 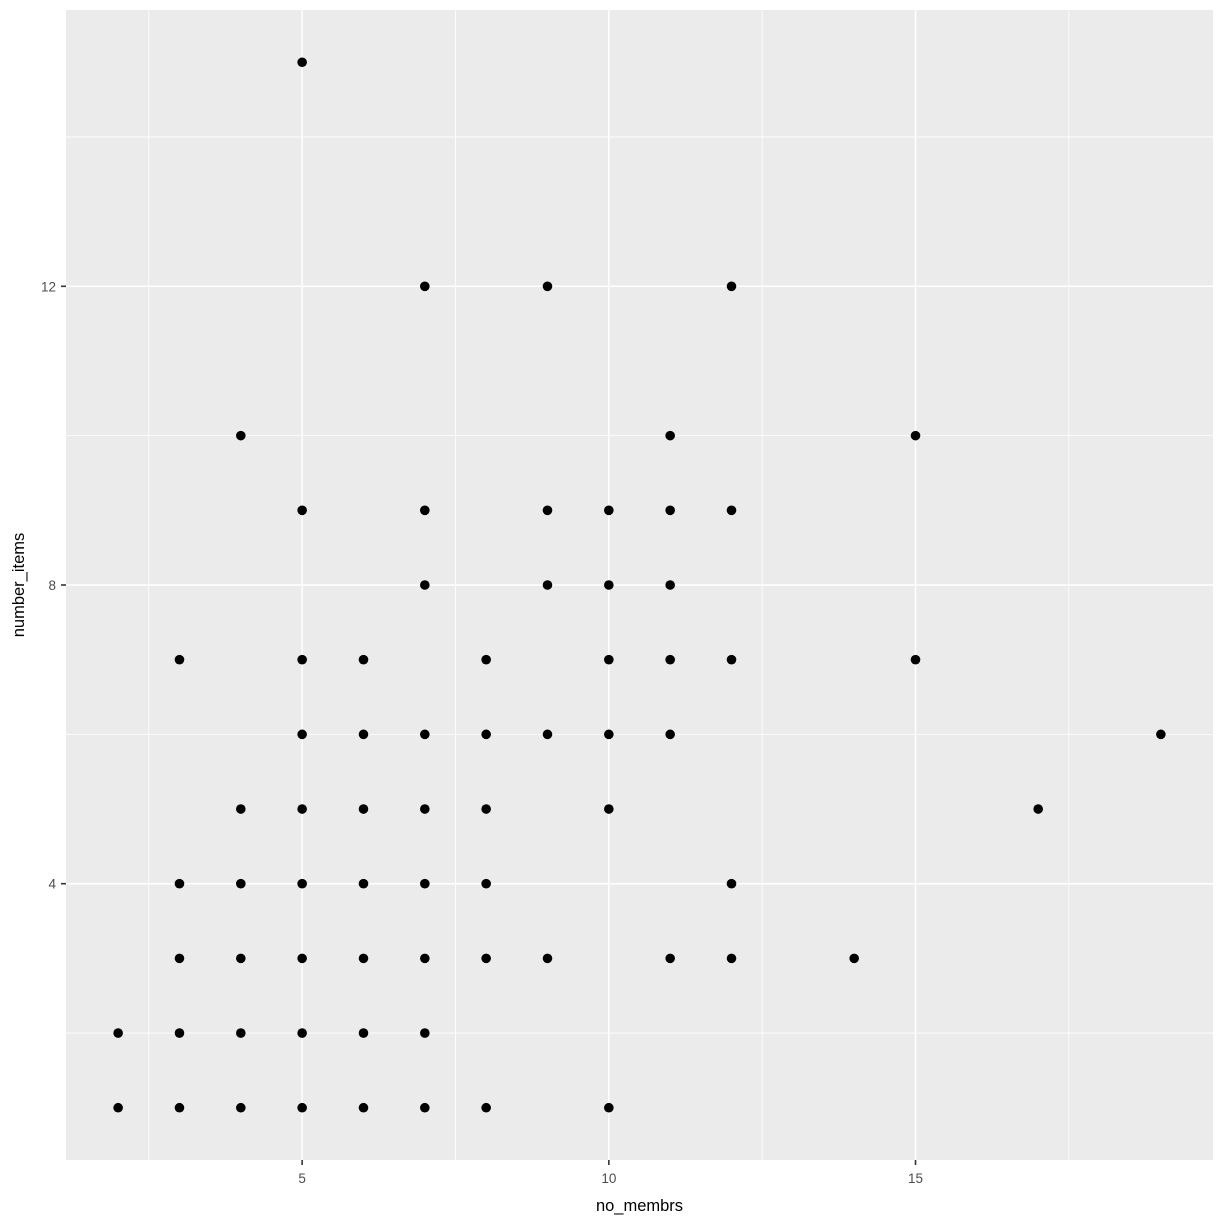 What do you see at coordinates (48, 286) in the screenshot?
I see `y-tick-label: 12` at bounding box center [48, 286].